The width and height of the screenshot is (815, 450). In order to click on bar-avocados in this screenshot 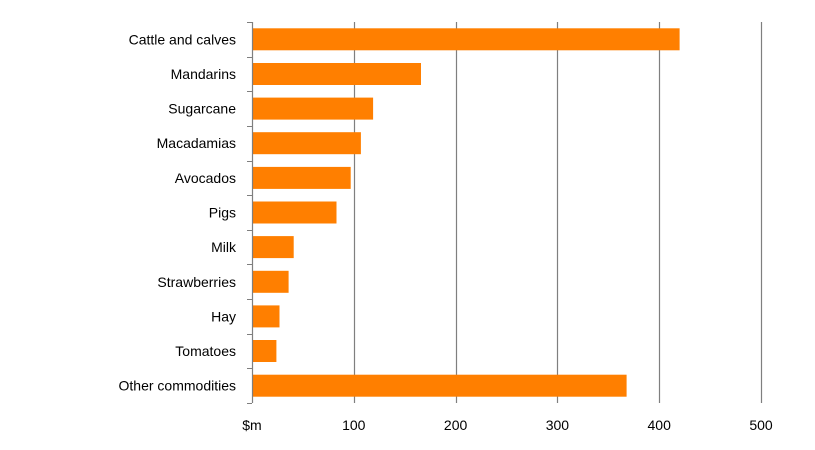, I will do `click(301, 177)`.